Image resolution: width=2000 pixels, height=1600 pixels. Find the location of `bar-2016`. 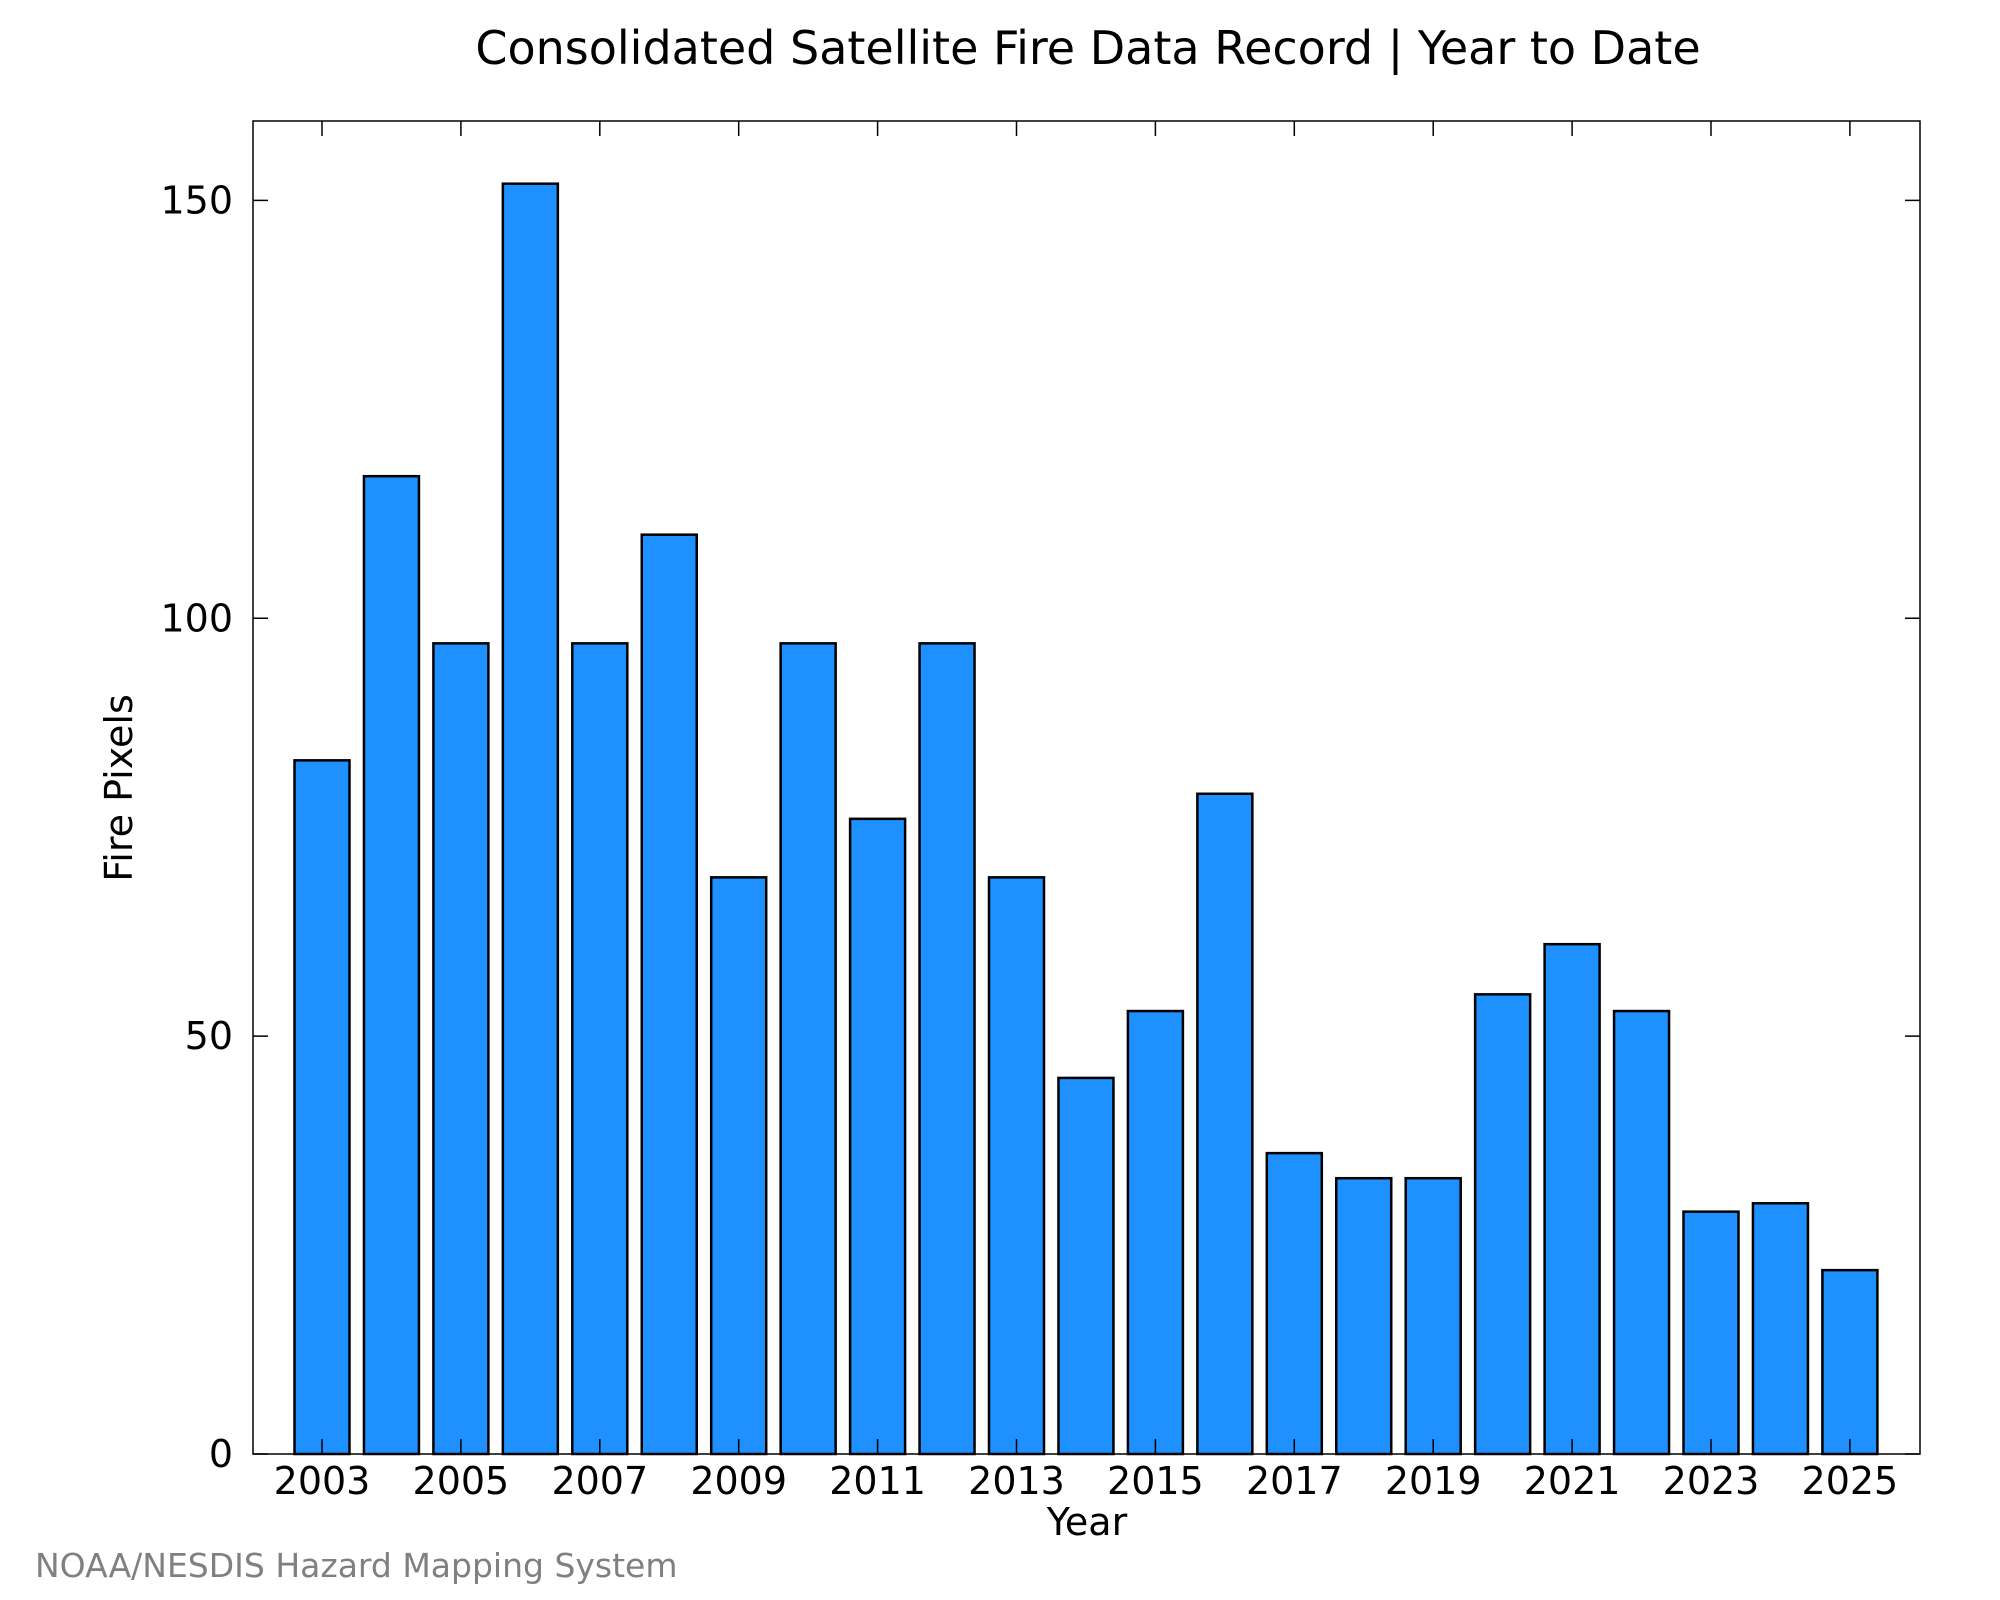

bar-2016 is located at coordinates (1225, 1124).